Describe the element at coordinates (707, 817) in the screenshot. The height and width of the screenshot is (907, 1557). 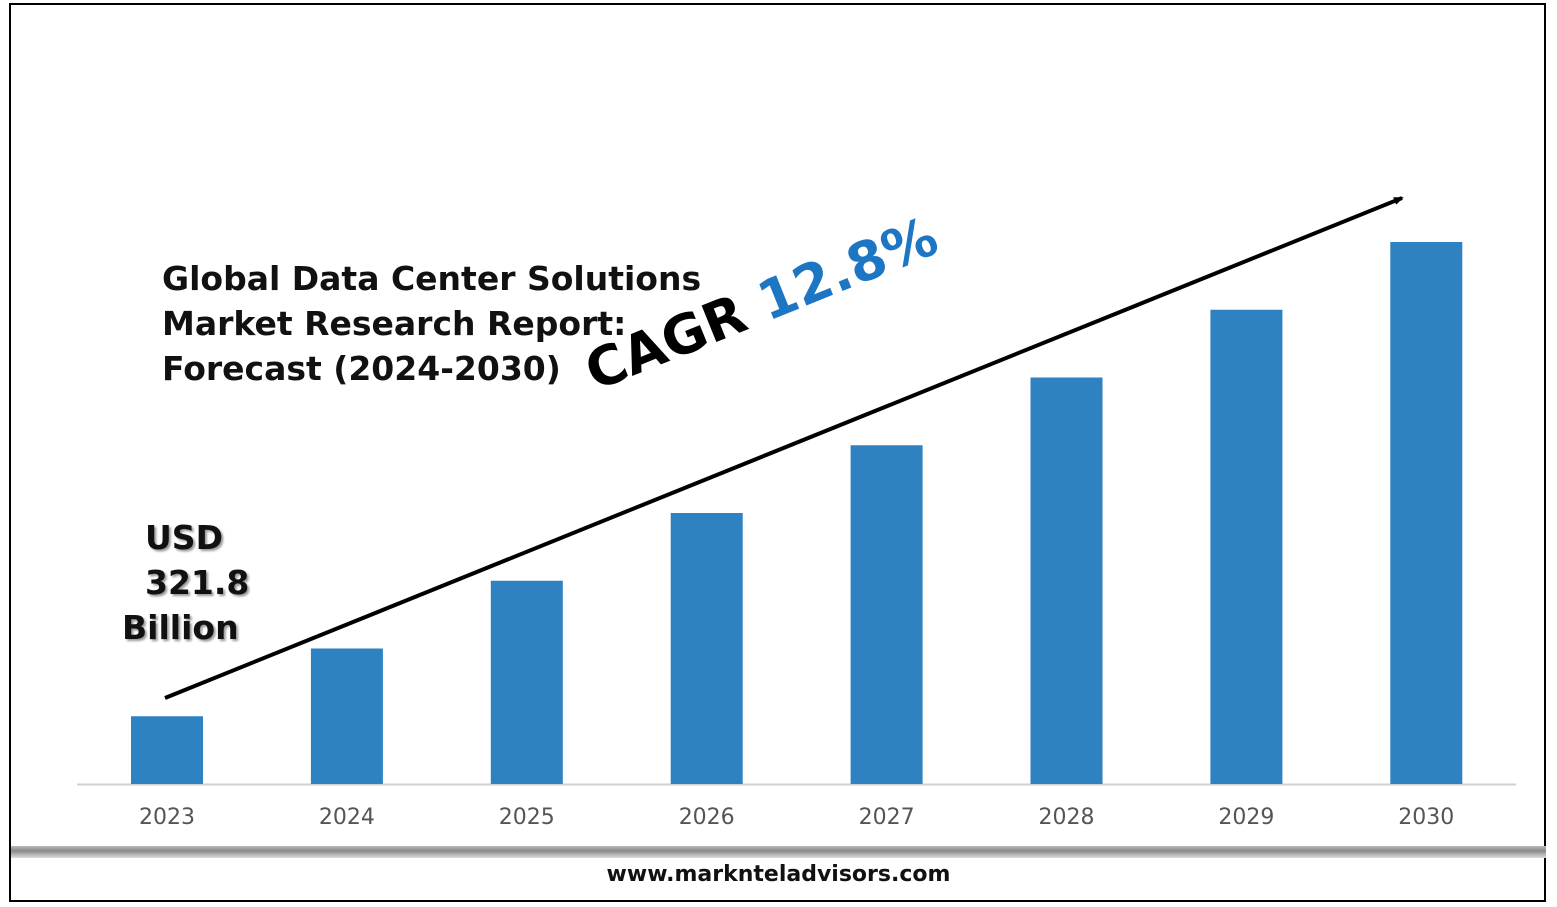
I see `x-tick-label: 2026` at that location.